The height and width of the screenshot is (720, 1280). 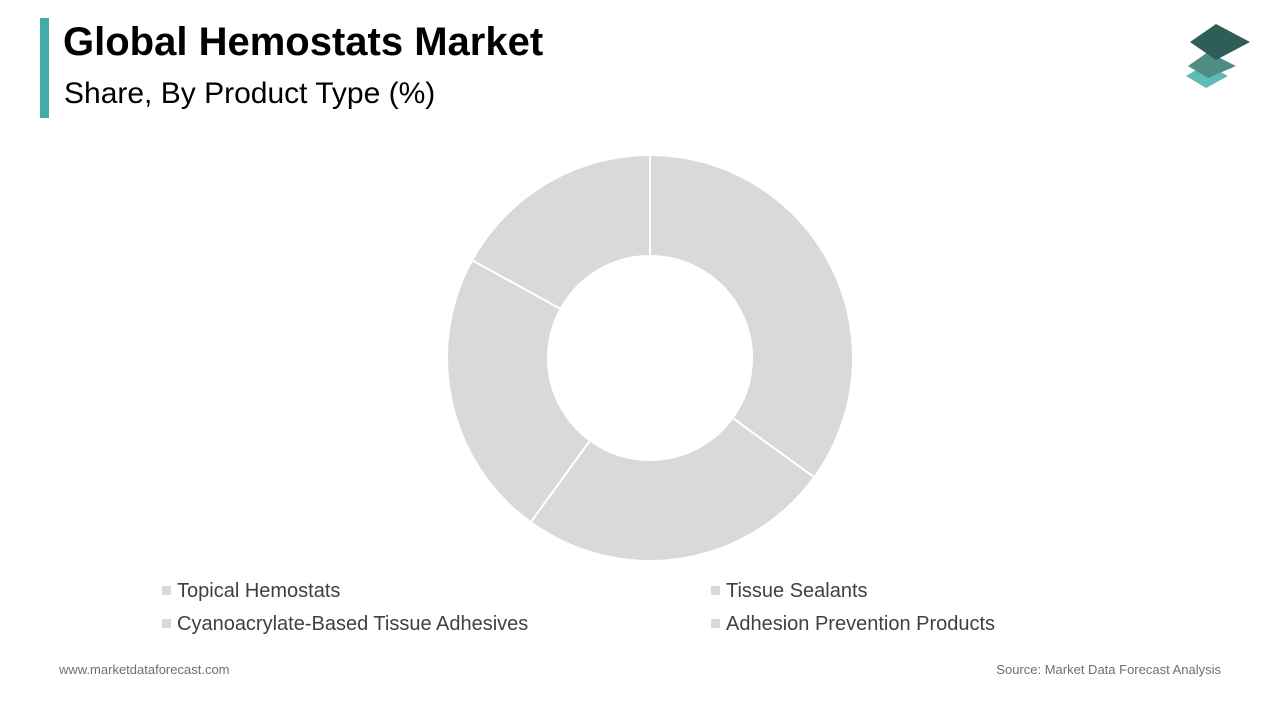 I want to click on legend-label: Cyanoacrylate-Based Tissue Adhesives, so click(x=353, y=624).